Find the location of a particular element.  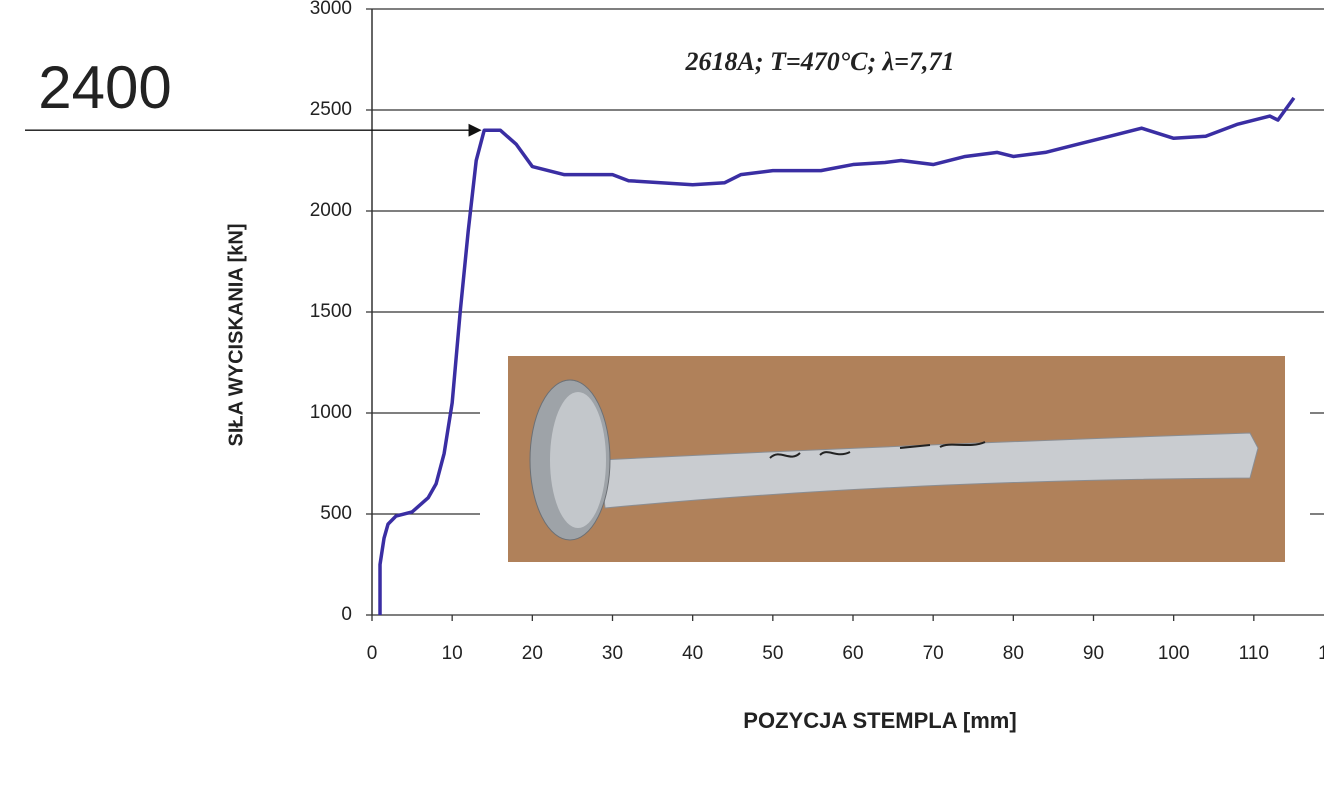

rod is located at coordinates (929, 470).